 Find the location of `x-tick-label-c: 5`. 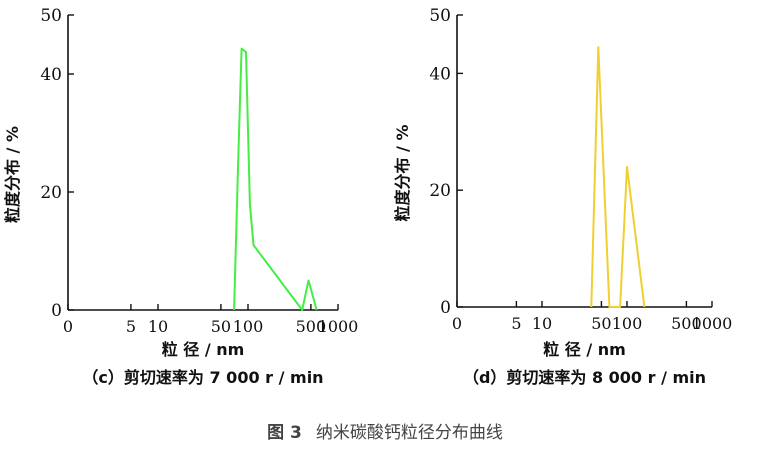

x-tick-label-c: 5 is located at coordinates (131, 326).